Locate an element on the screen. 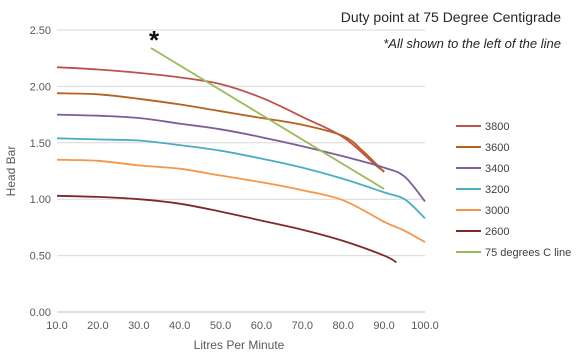  x-tick-label: 60.0 is located at coordinates (261, 326).